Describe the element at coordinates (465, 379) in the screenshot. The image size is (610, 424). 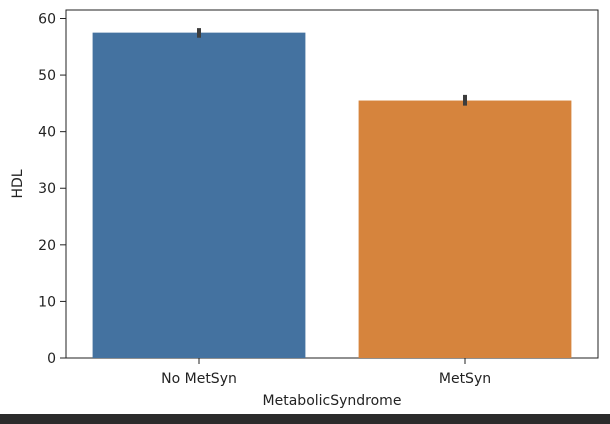
I see `x-tick-label: MetSyn` at that location.